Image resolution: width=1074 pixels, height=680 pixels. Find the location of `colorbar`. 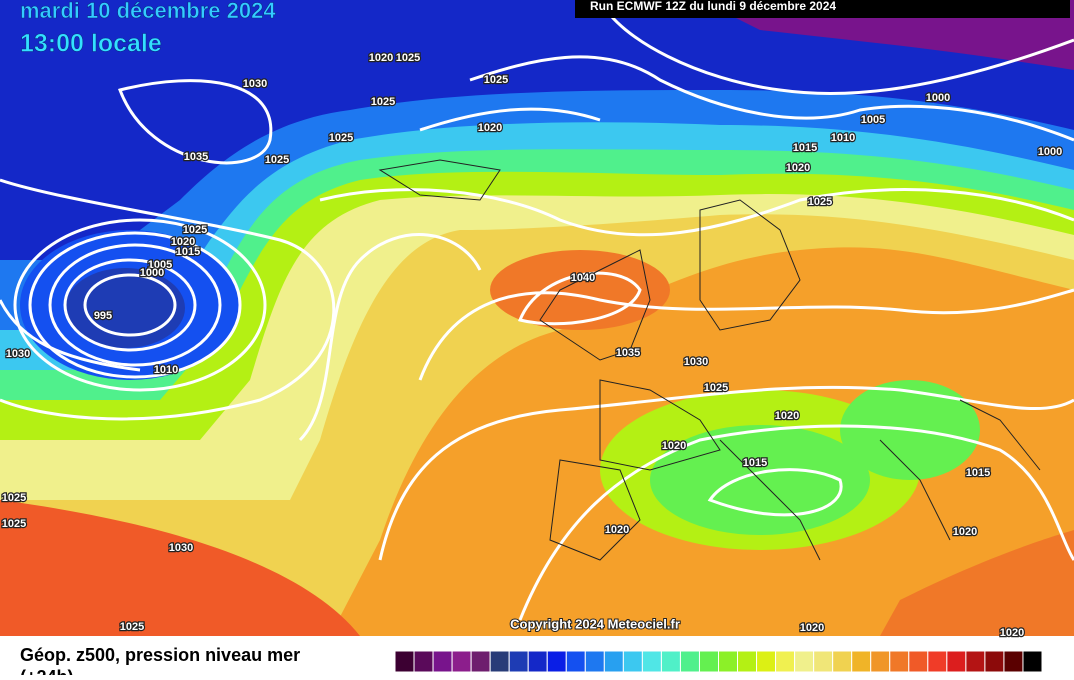

colorbar is located at coordinates (718, 661).